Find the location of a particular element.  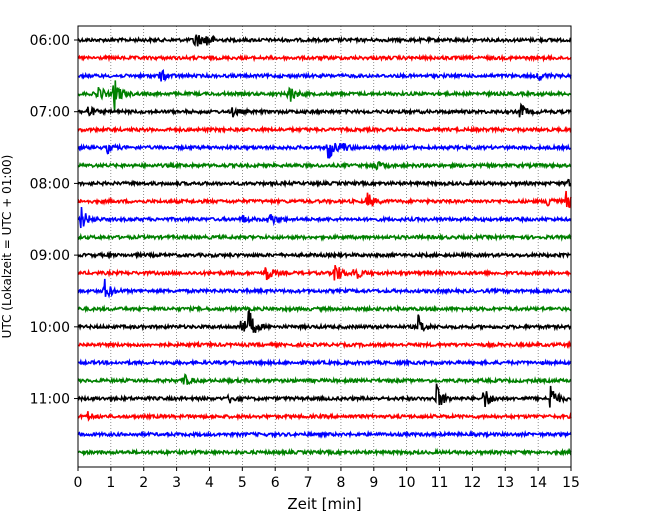

x-tick-label: 13 is located at coordinates (505, 483).